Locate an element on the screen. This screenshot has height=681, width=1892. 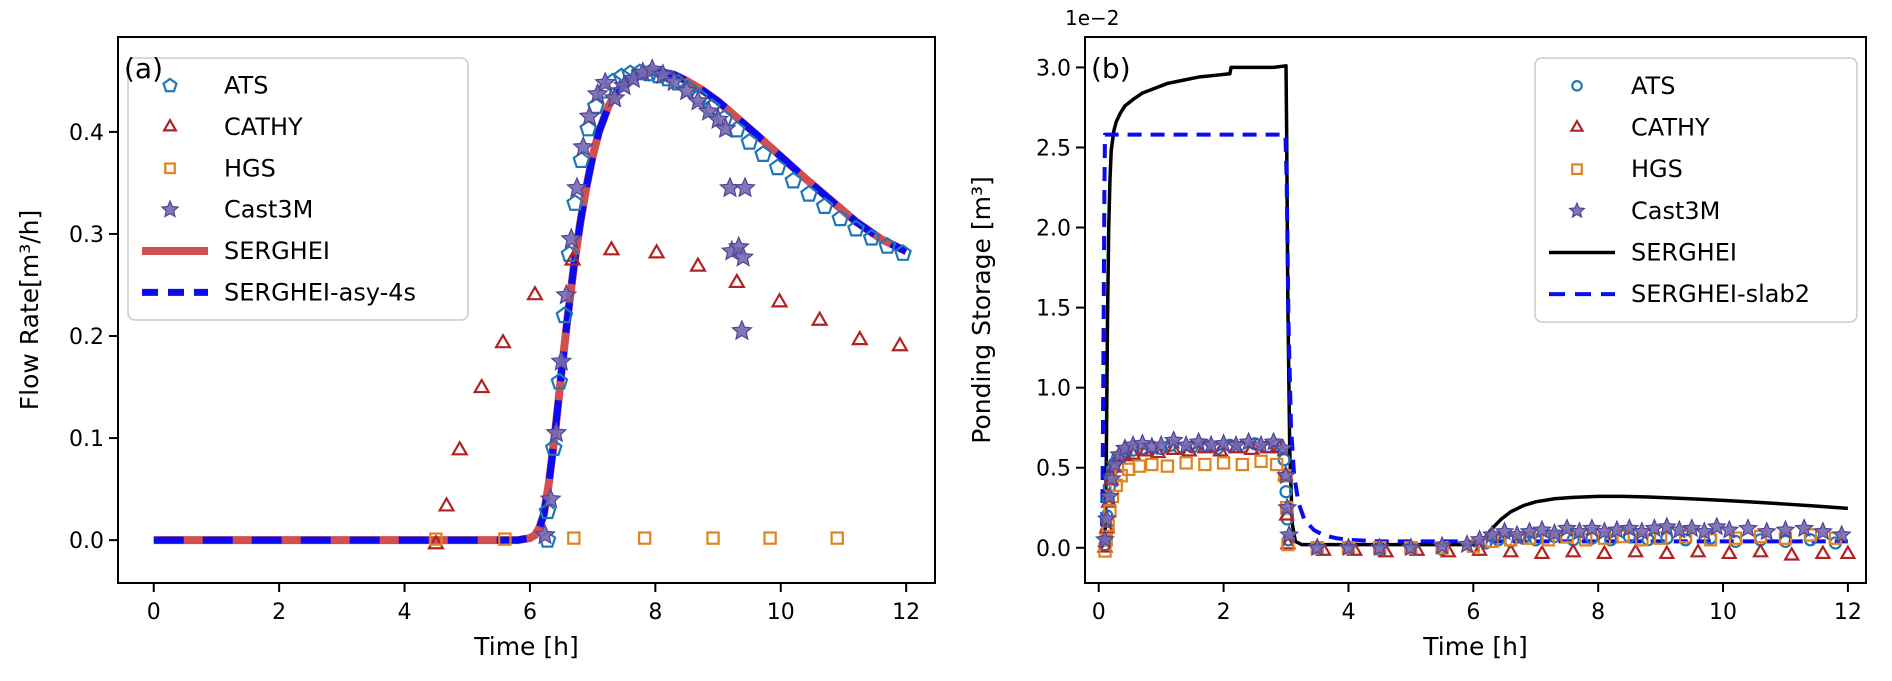
legend-entry-CATHY: CATHY is located at coordinates (232, 127).